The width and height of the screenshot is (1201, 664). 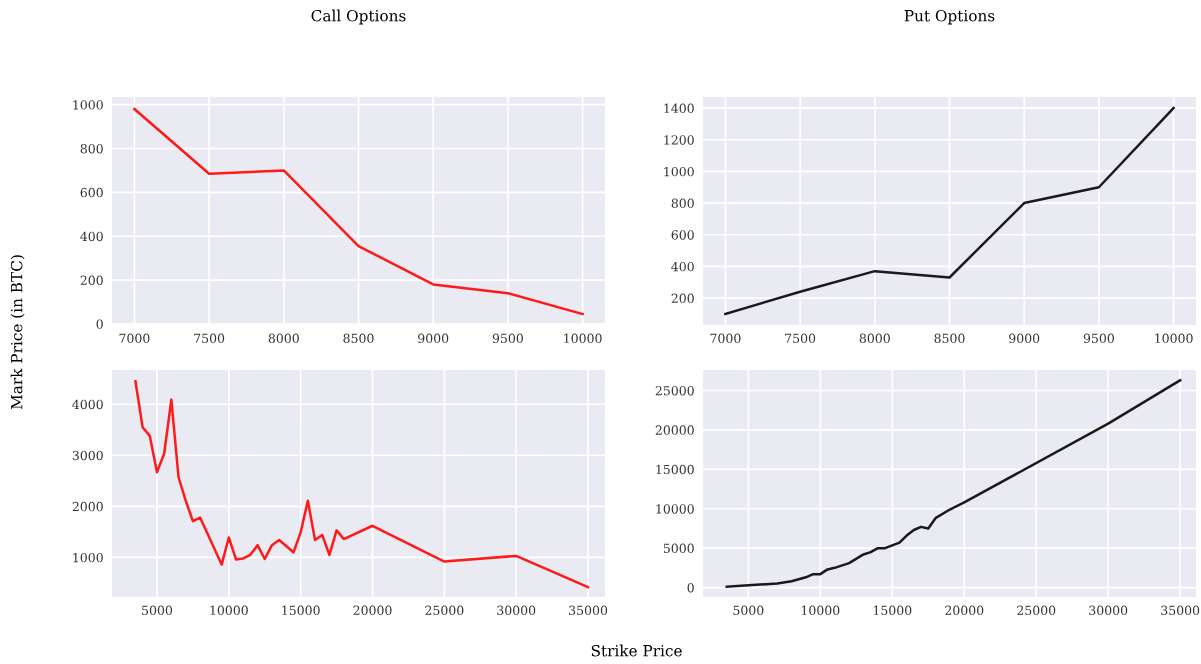 What do you see at coordinates (674, 390) in the screenshot?
I see `y-tick-label: 25000` at bounding box center [674, 390].